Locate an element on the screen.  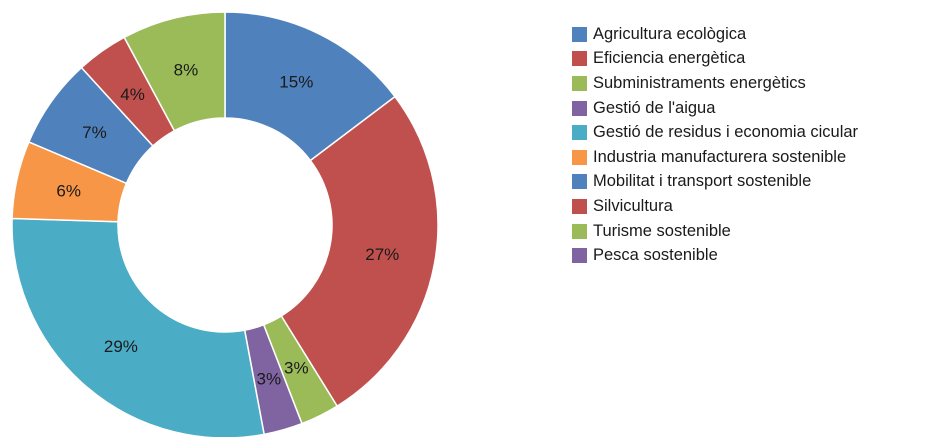
legend-item-gestio-de-residus-i-economia-cicular: Gestió de residus i economia cicular is located at coordinates (715, 132).